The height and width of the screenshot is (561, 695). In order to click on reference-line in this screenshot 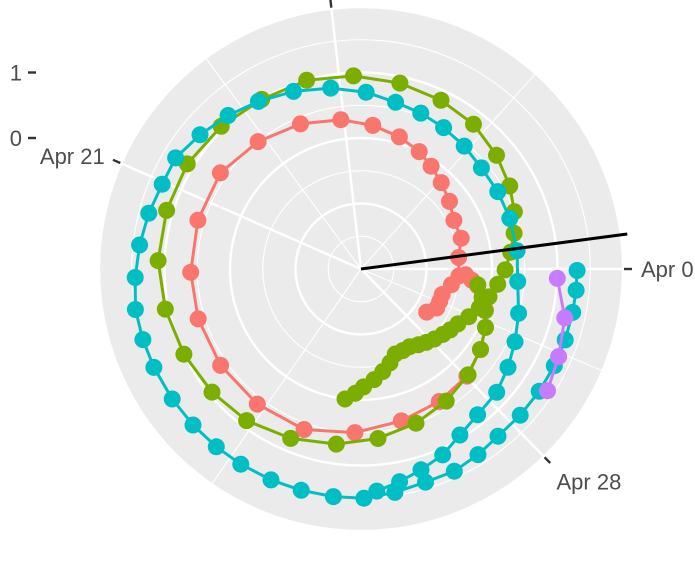, I will do `click(494, 251)`.